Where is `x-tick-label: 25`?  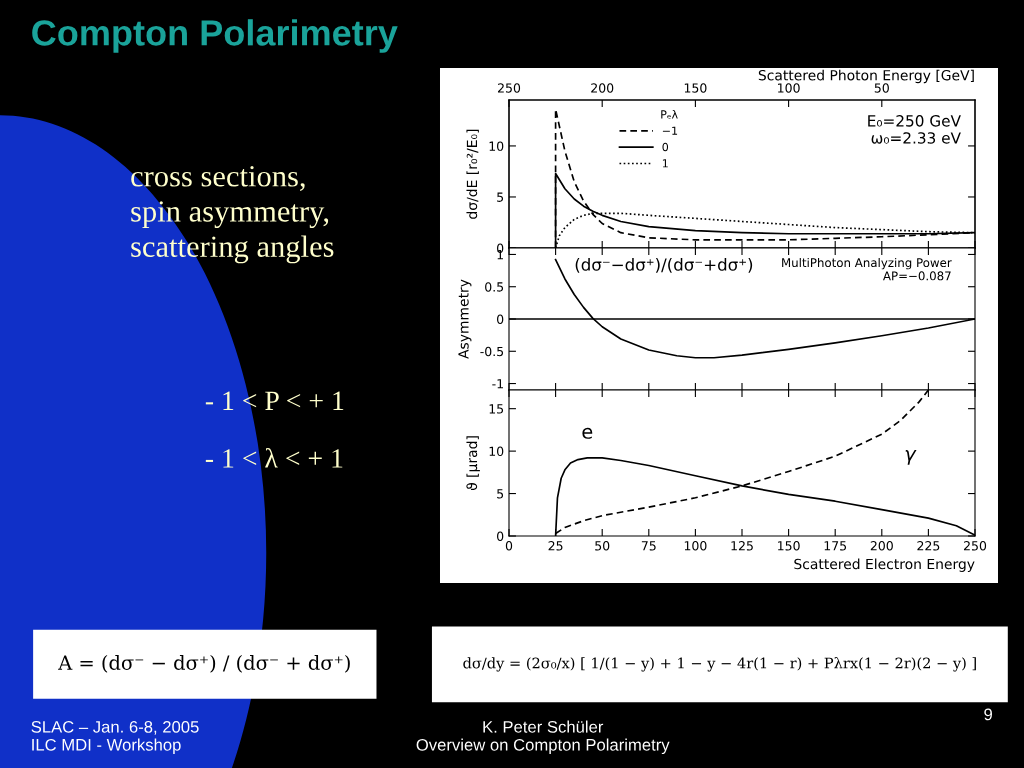
x-tick-label: 25 is located at coordinates (555, 546).